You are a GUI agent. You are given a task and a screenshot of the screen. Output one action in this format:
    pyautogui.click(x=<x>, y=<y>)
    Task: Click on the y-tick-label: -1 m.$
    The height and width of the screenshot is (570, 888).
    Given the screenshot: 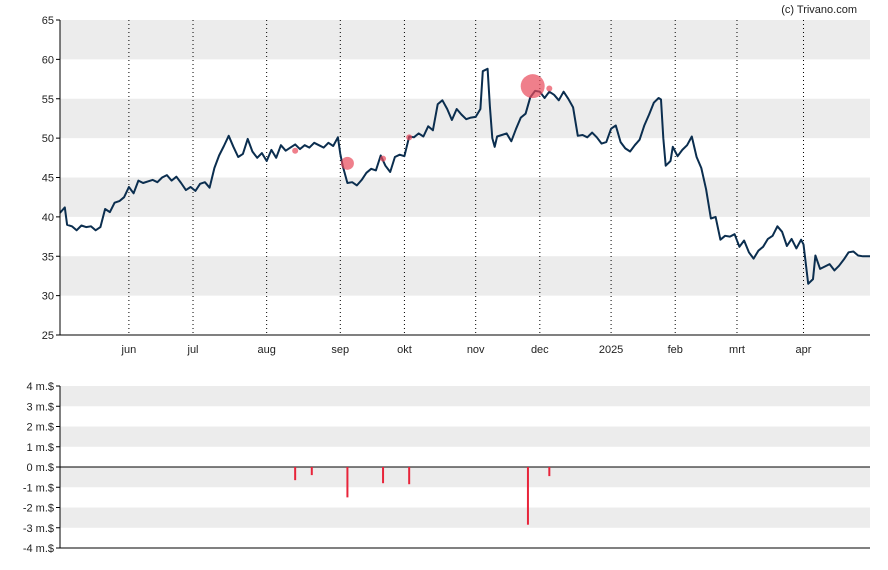 What is the action you would take?
    pyautogui.click(x=38, y=488)
    